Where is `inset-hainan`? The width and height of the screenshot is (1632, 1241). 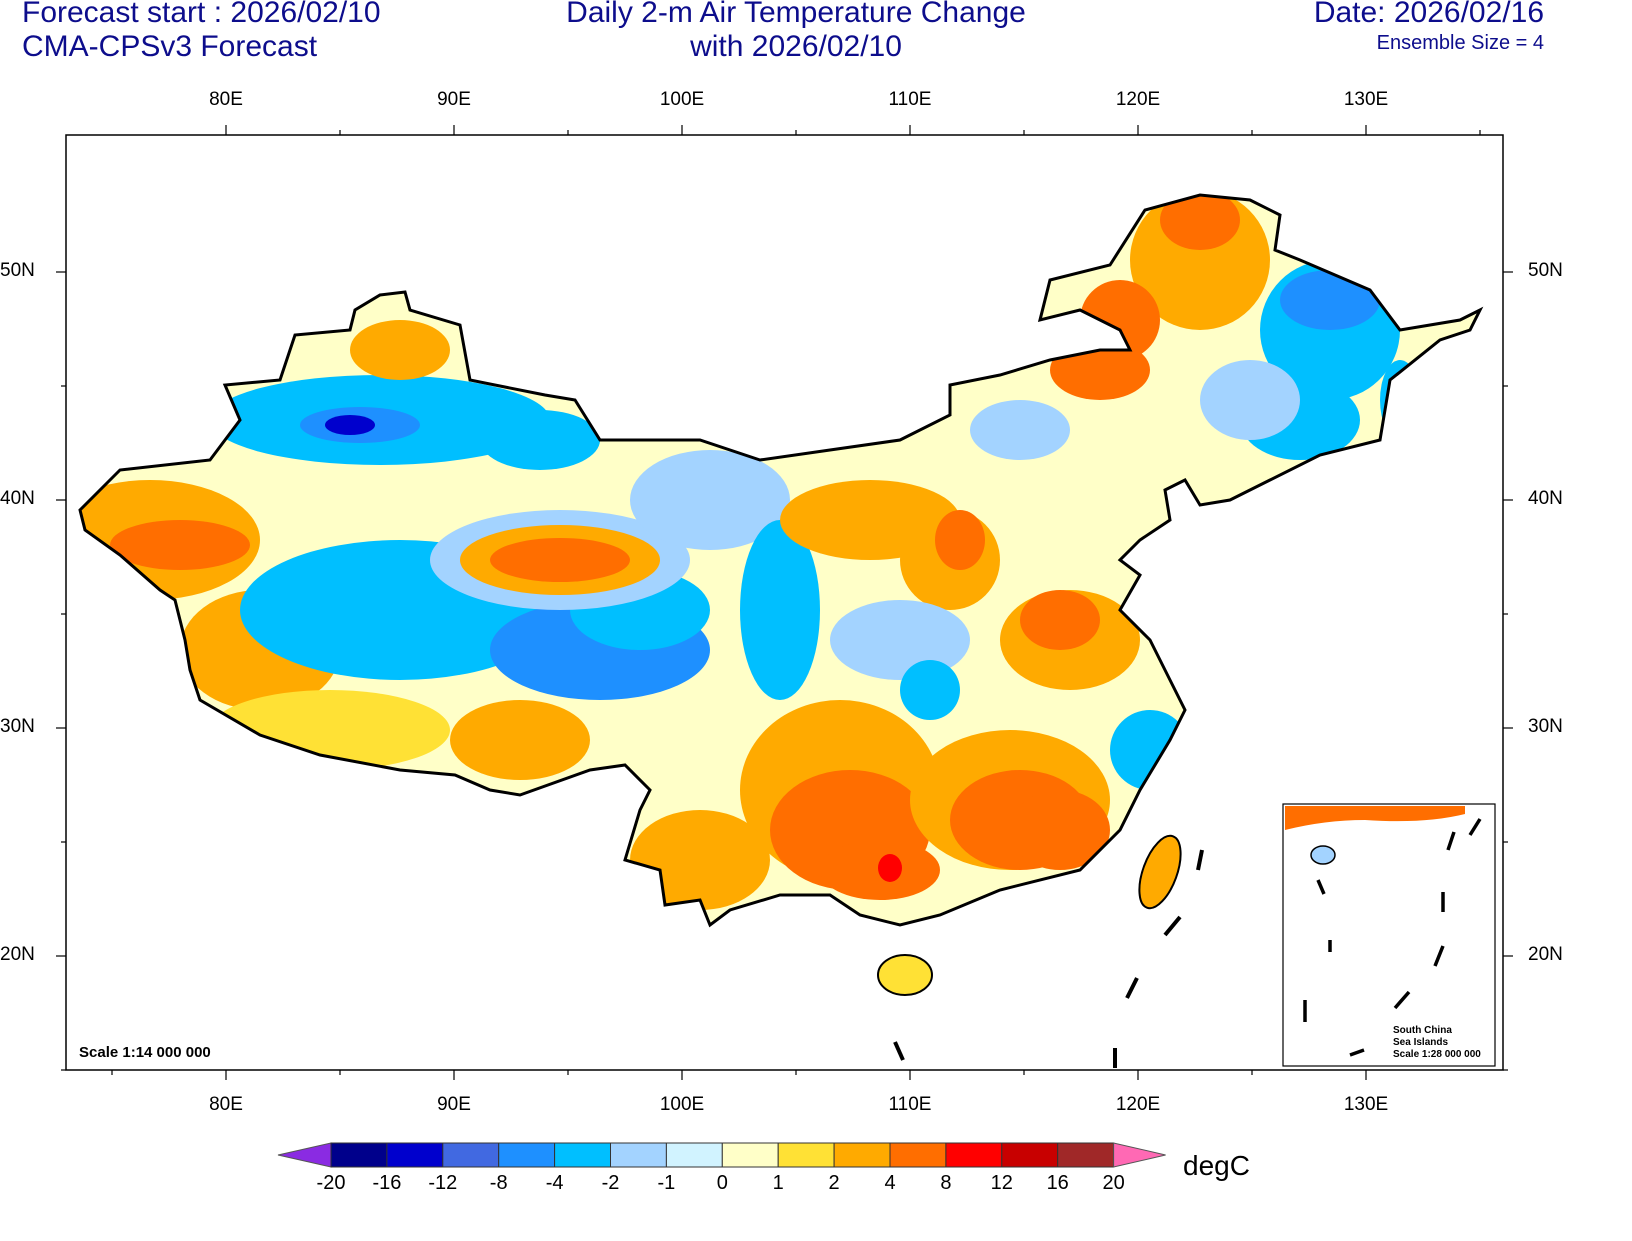 inset-hainan is located at coordinates (1323, 855).